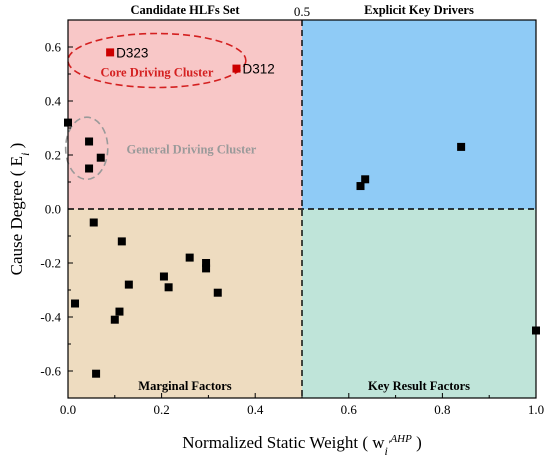 The width and height of the screenshot is (550, 466). What do you see at coordinates (19, 209) in the screenshot?
I see `y-axis-title: Cause Degree ( Ei )` at bounding box center [19, 209].